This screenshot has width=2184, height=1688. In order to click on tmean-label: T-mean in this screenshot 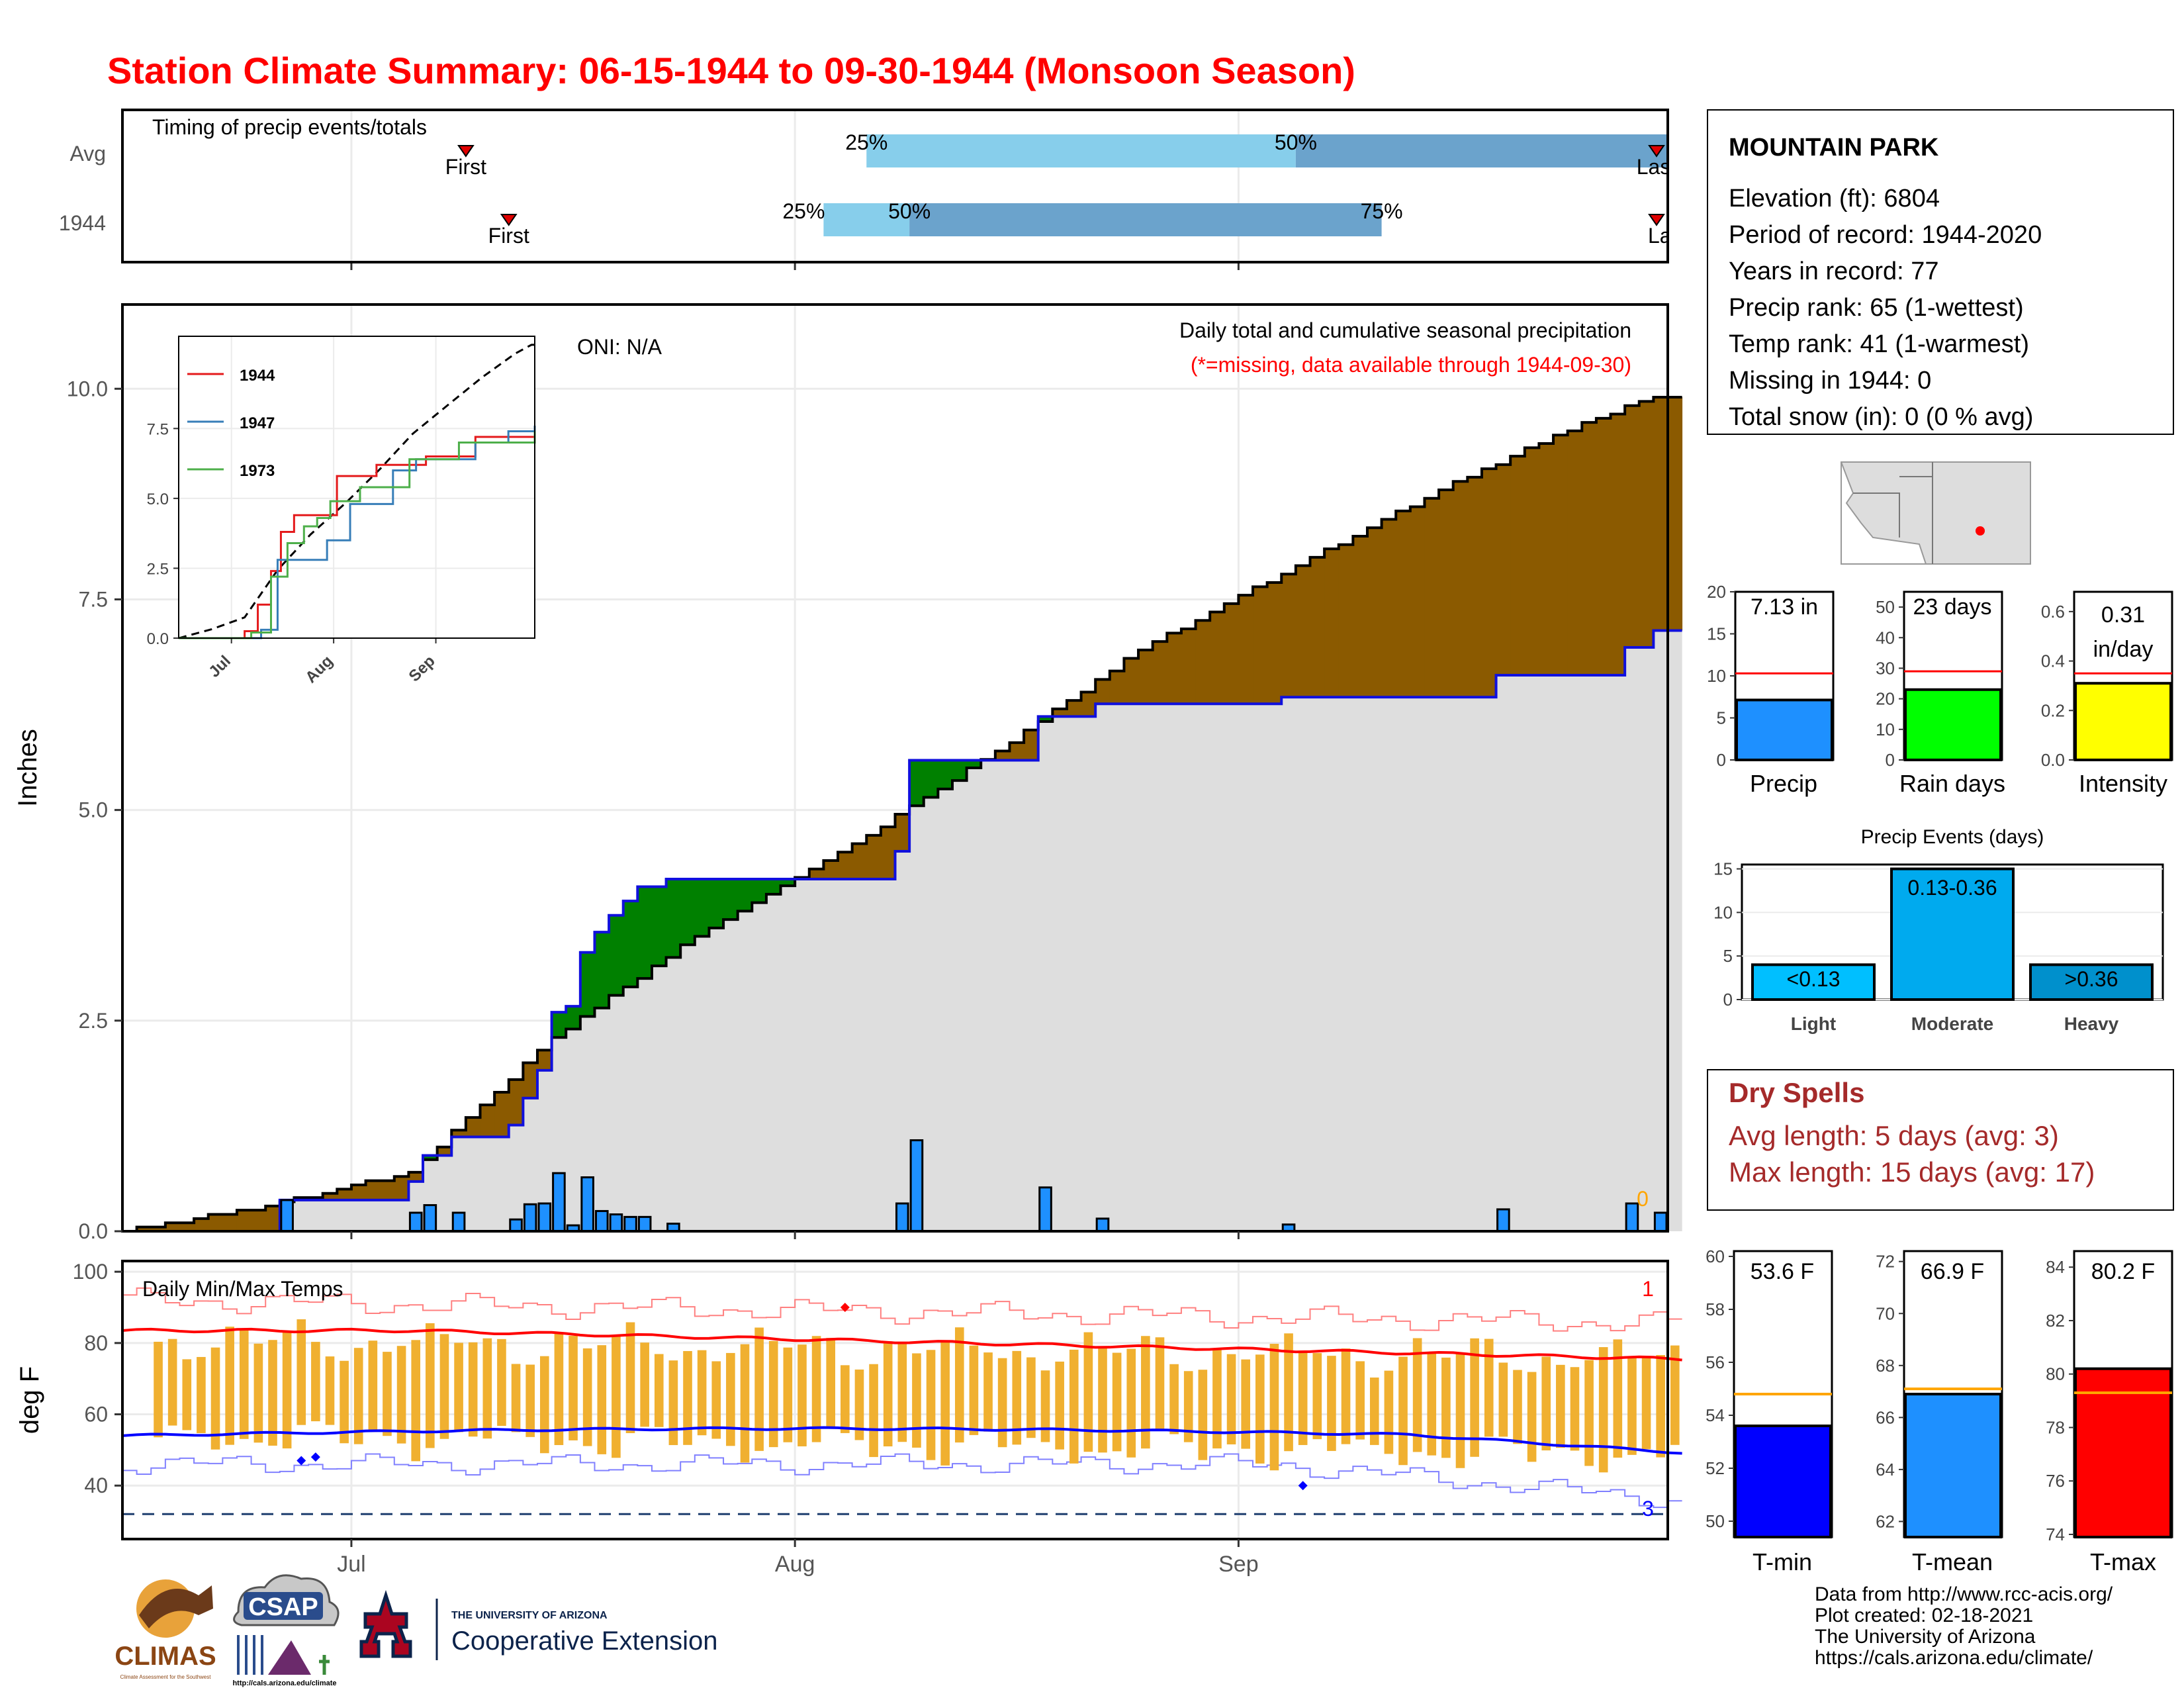, I will do `click(1952, 1561)`.